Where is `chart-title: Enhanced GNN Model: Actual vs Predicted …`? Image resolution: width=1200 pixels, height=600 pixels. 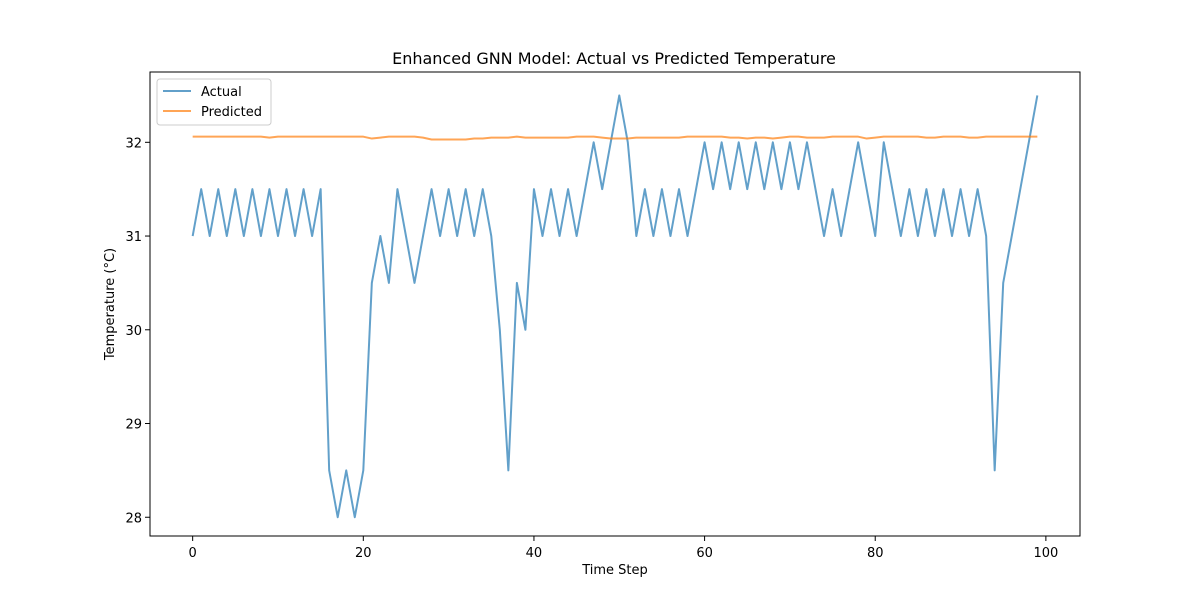
chart-title: Enhanced GNN Model: Actual vs Predicted … is located at coordinates (614, 58).